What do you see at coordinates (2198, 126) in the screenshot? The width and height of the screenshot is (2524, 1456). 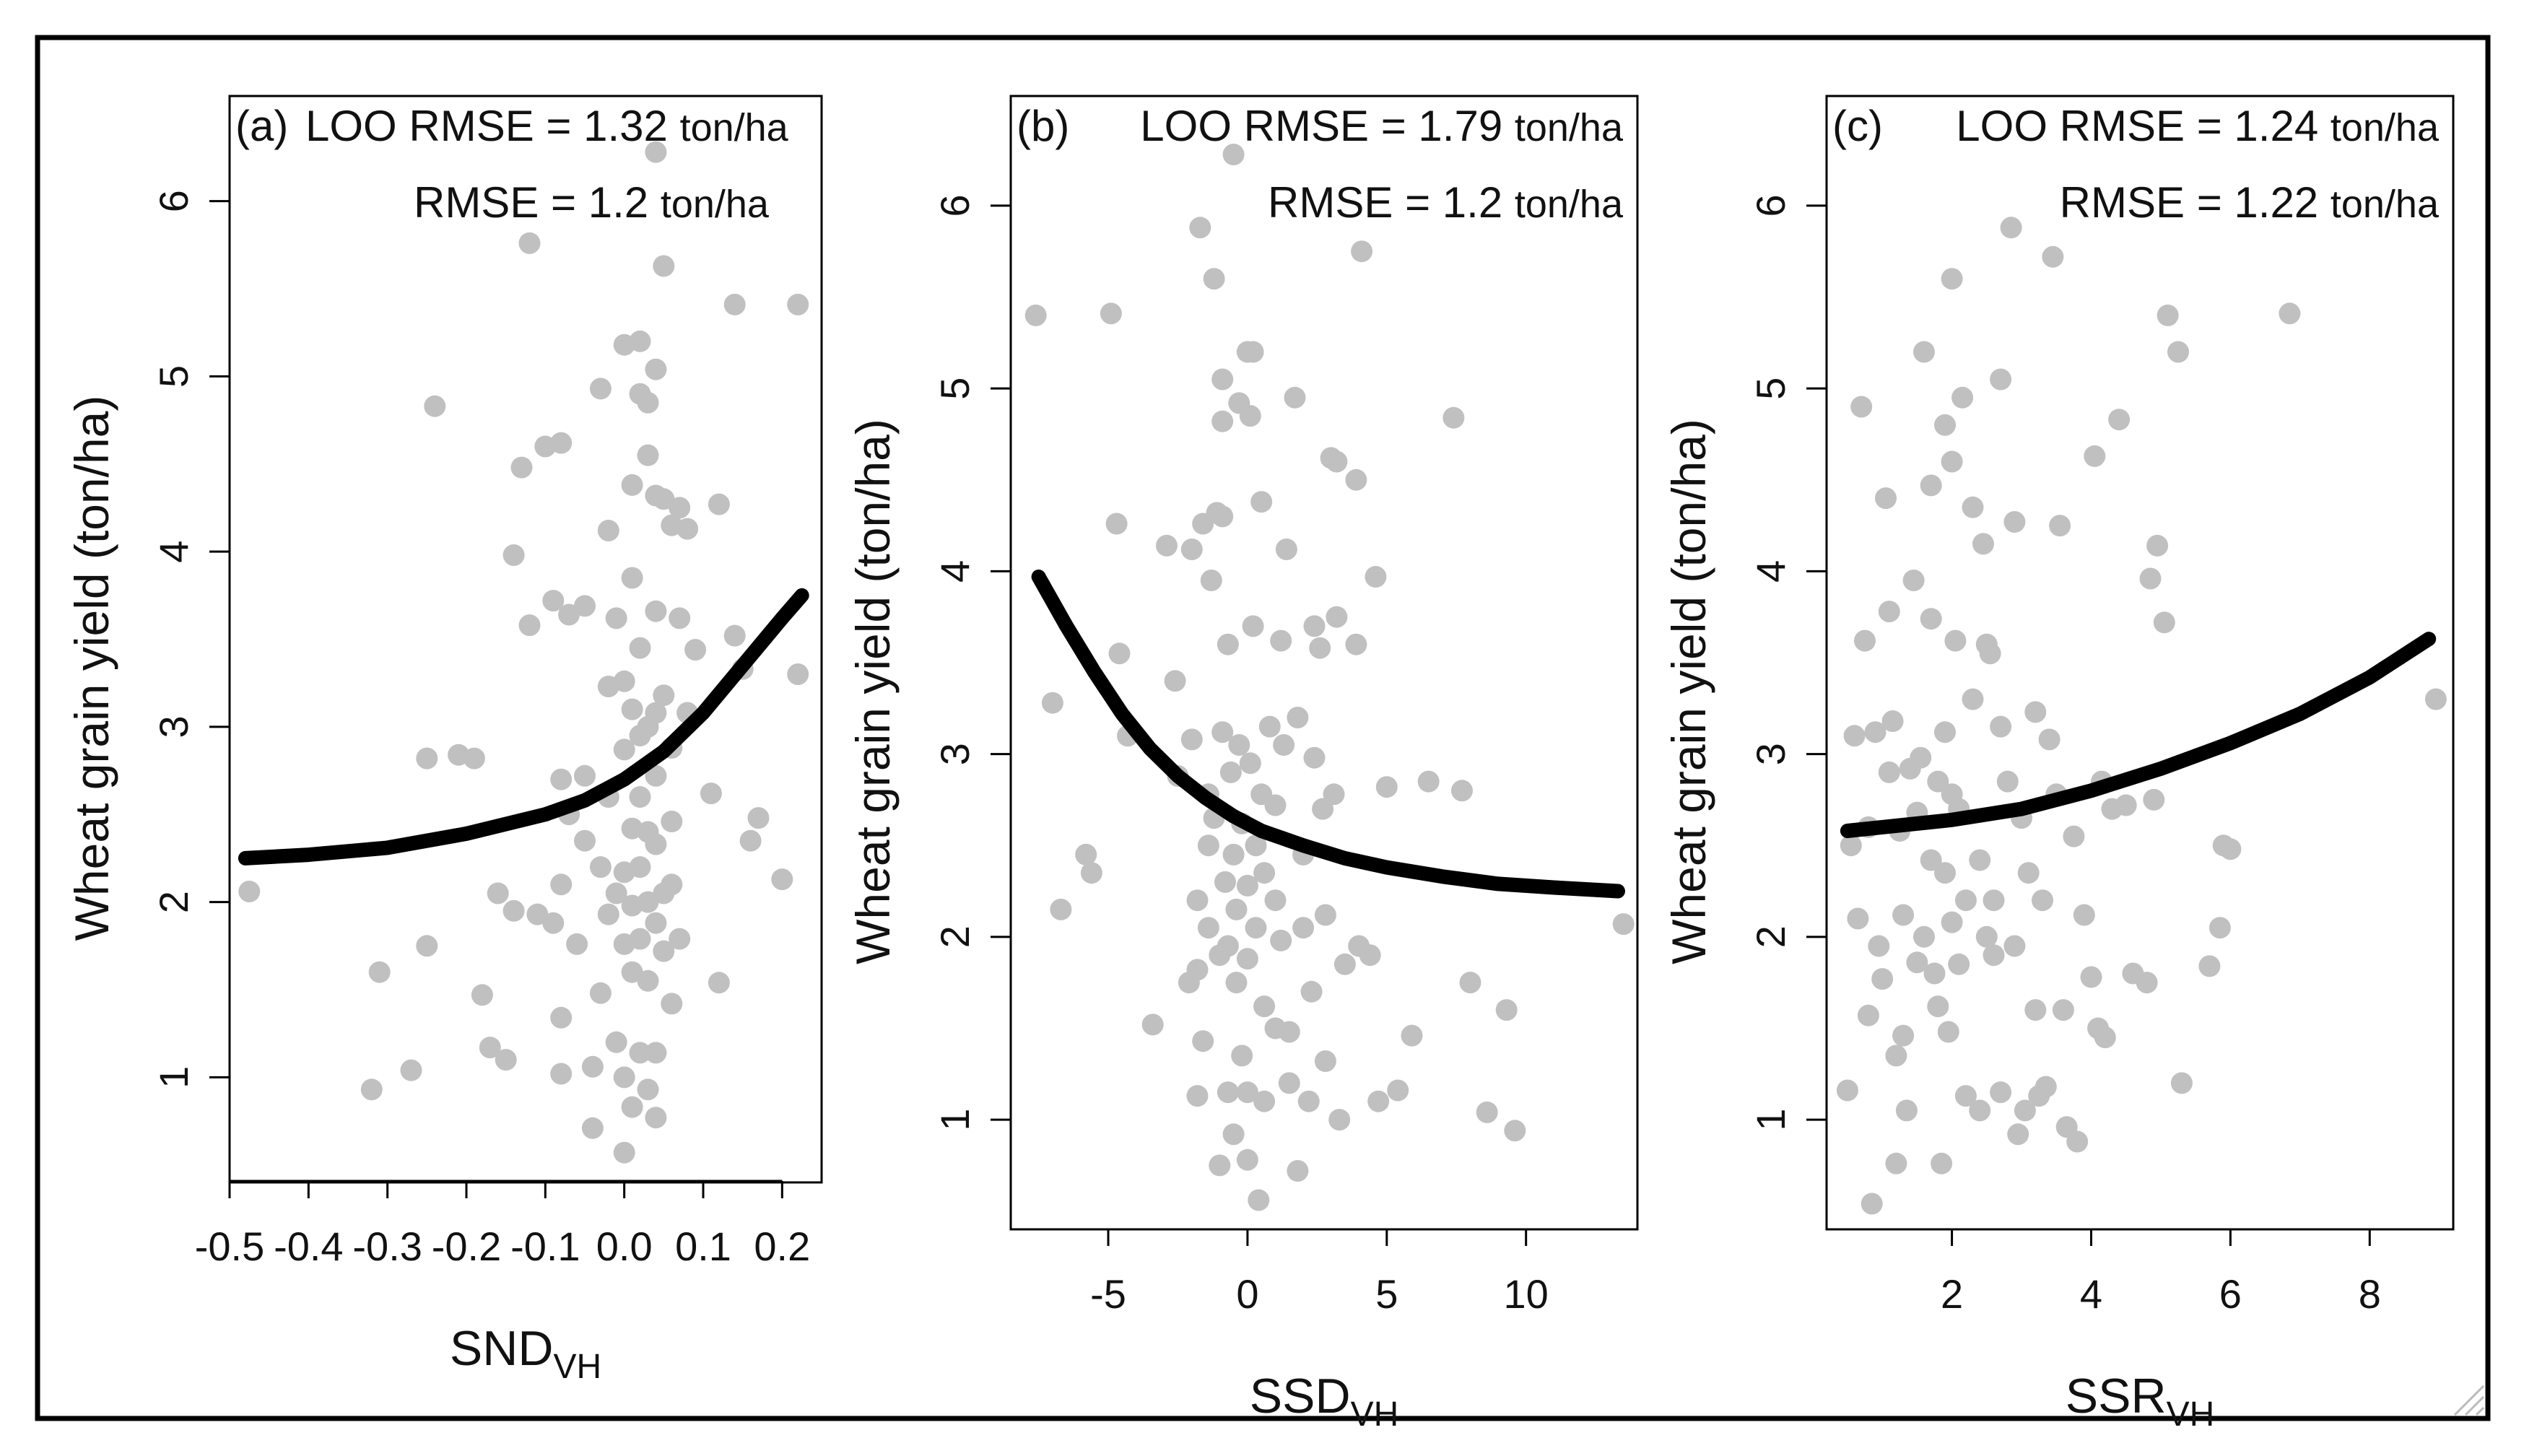 I see `loo-rmse-annotation: LOO RMSE = 1.24 ton/ha` at bounding box center [2198, 126].